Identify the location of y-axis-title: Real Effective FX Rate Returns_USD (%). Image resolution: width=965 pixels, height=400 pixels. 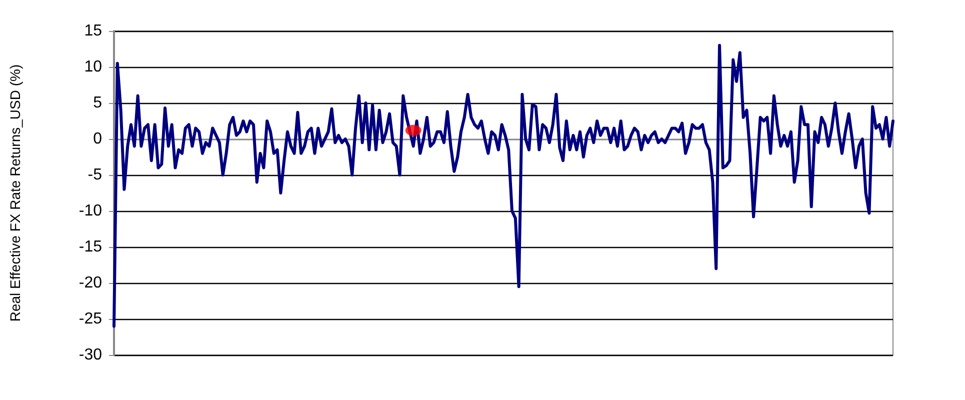
(15, 193).